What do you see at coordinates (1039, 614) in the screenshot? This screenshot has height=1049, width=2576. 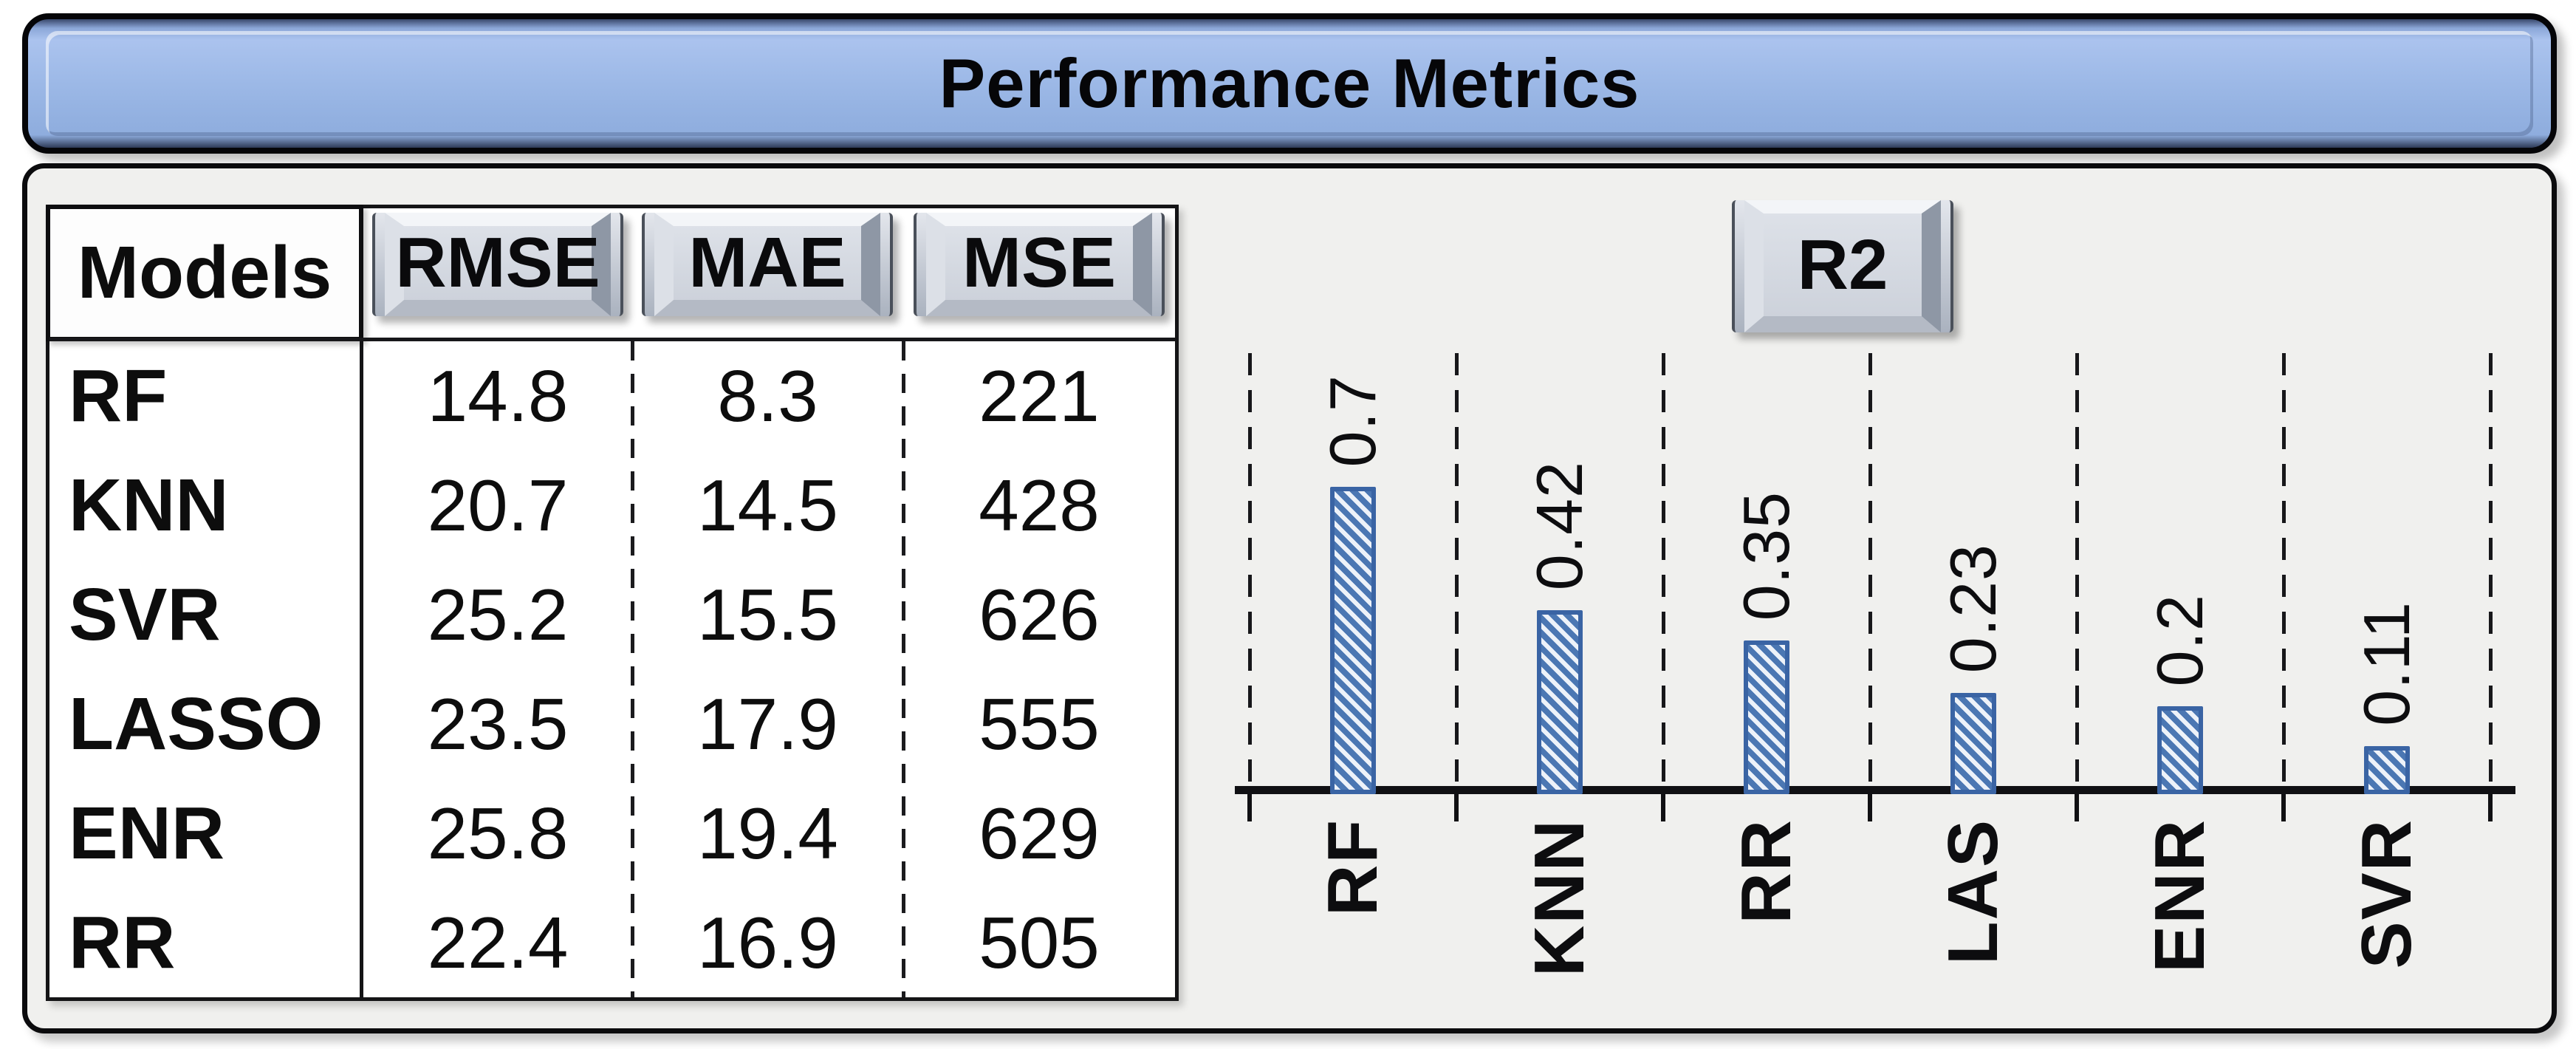 I see `mse-value-cell: 626` at bounding box center [1039, 614].